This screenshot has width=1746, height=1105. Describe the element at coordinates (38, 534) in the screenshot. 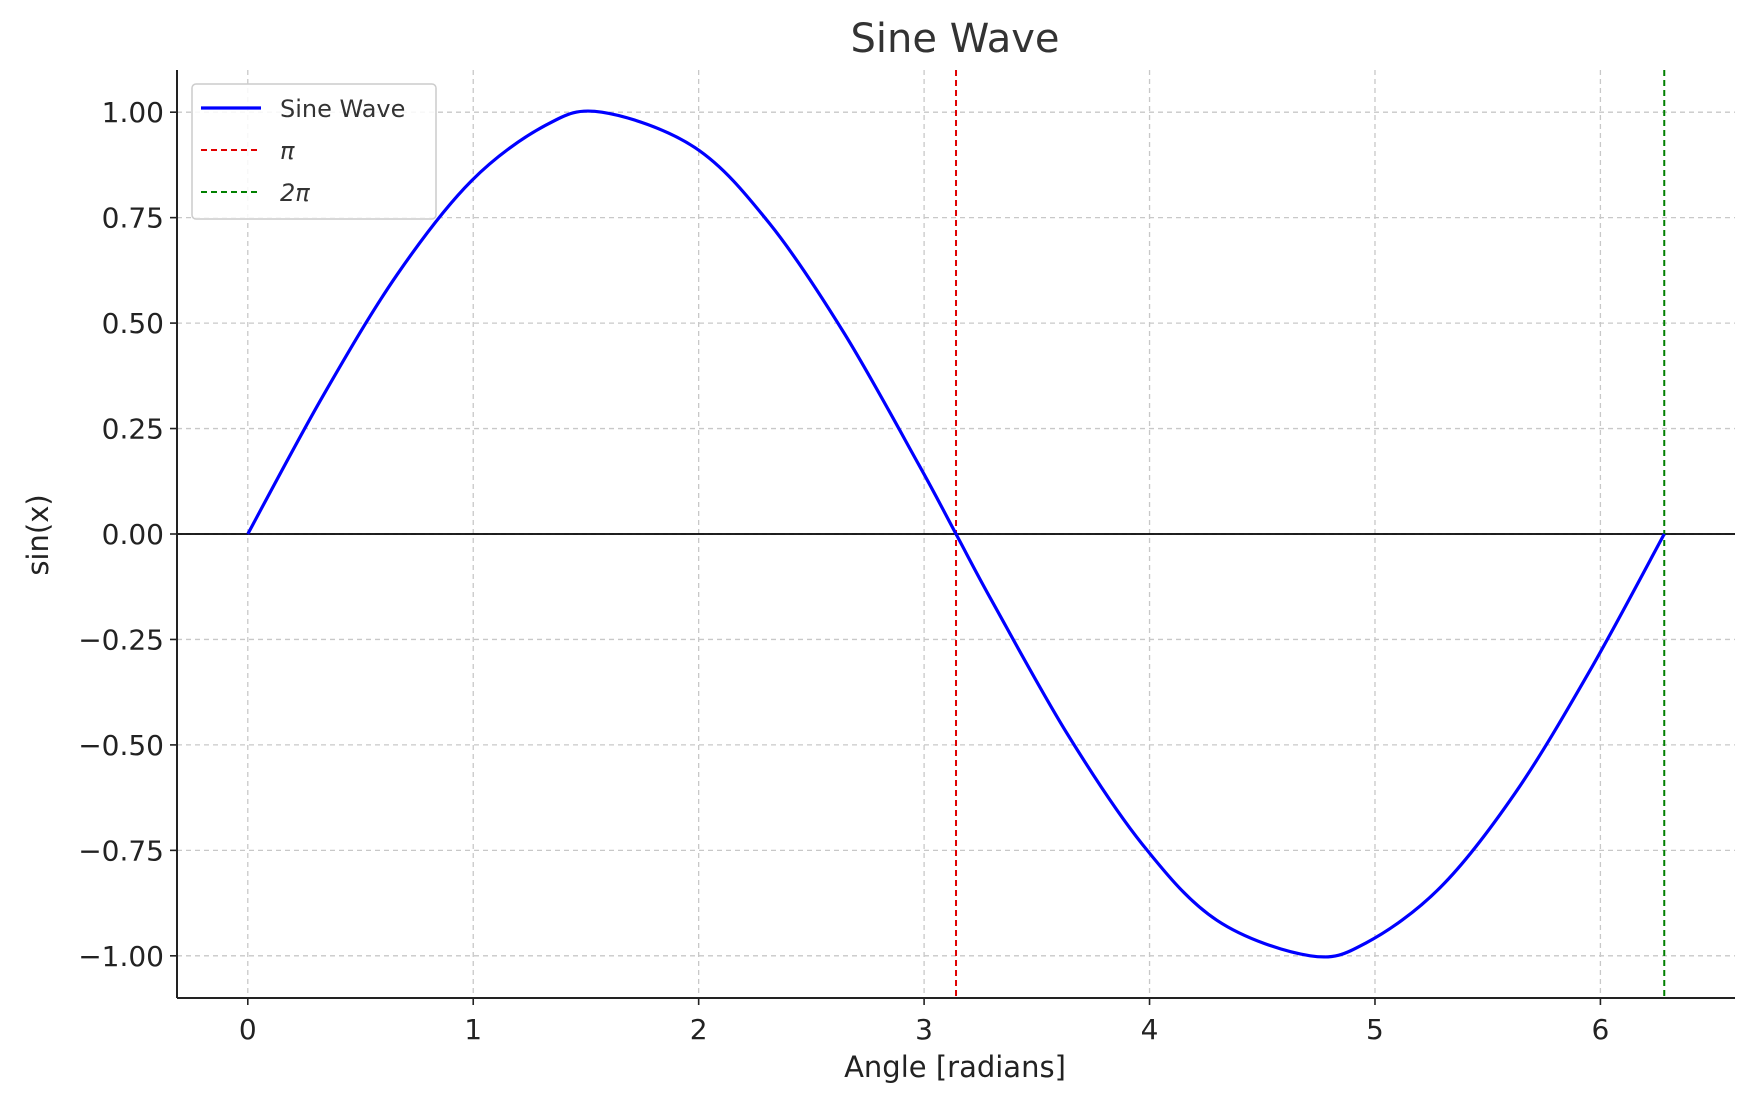

I see `y-axis-label: sin(x)` at that location.